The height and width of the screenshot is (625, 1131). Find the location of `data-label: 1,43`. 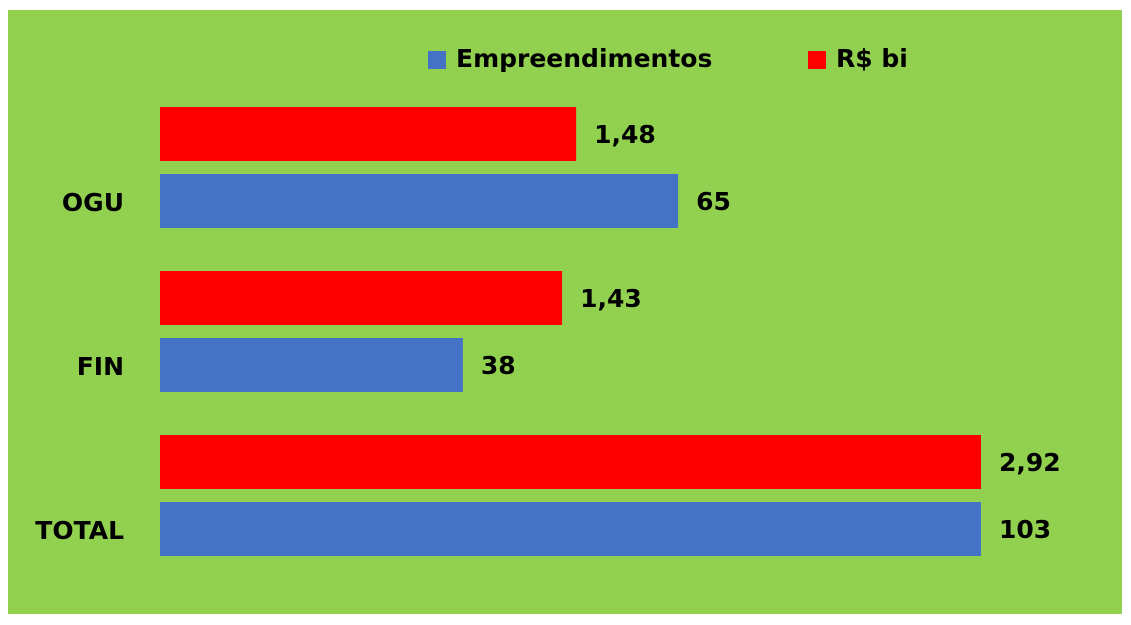

data-label: 1,43 is located at coordinates (611, 298).